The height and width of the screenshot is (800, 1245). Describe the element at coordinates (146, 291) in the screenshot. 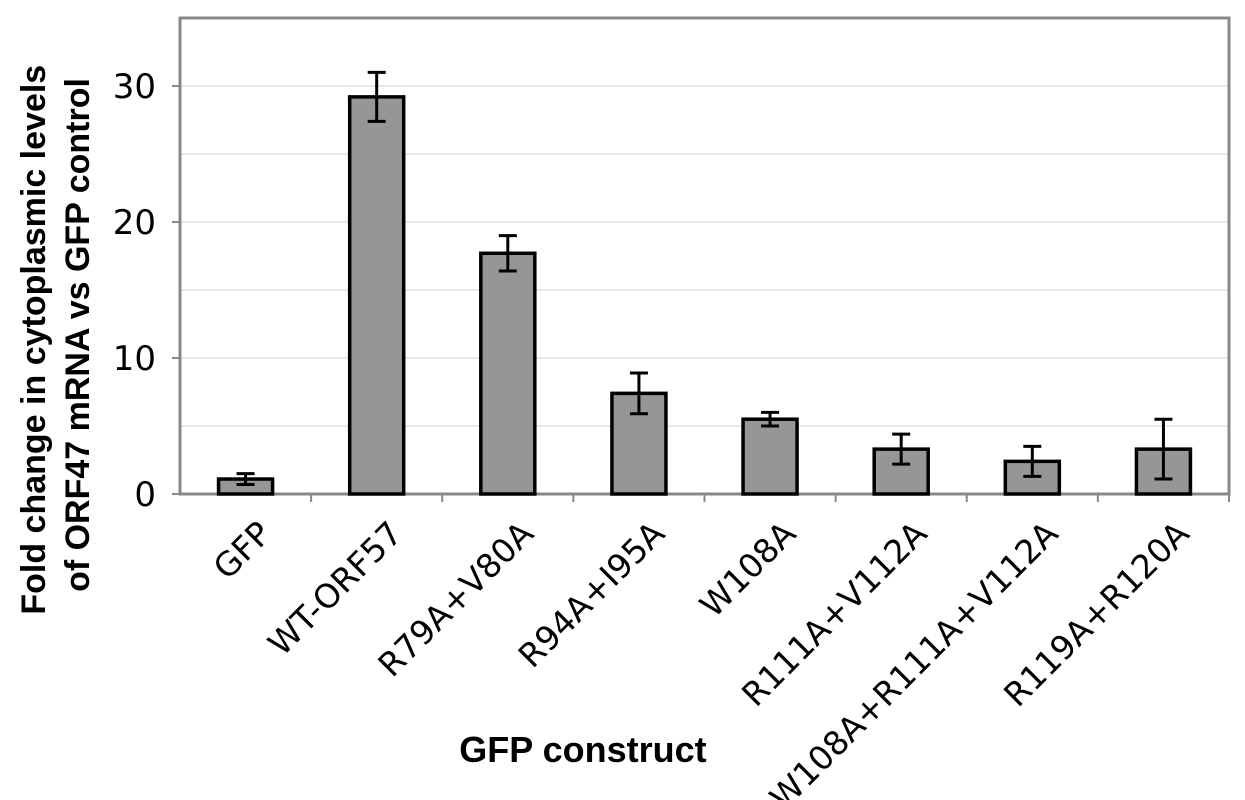

I see `y-axis-ticks: 0 10 20 30` at that location.